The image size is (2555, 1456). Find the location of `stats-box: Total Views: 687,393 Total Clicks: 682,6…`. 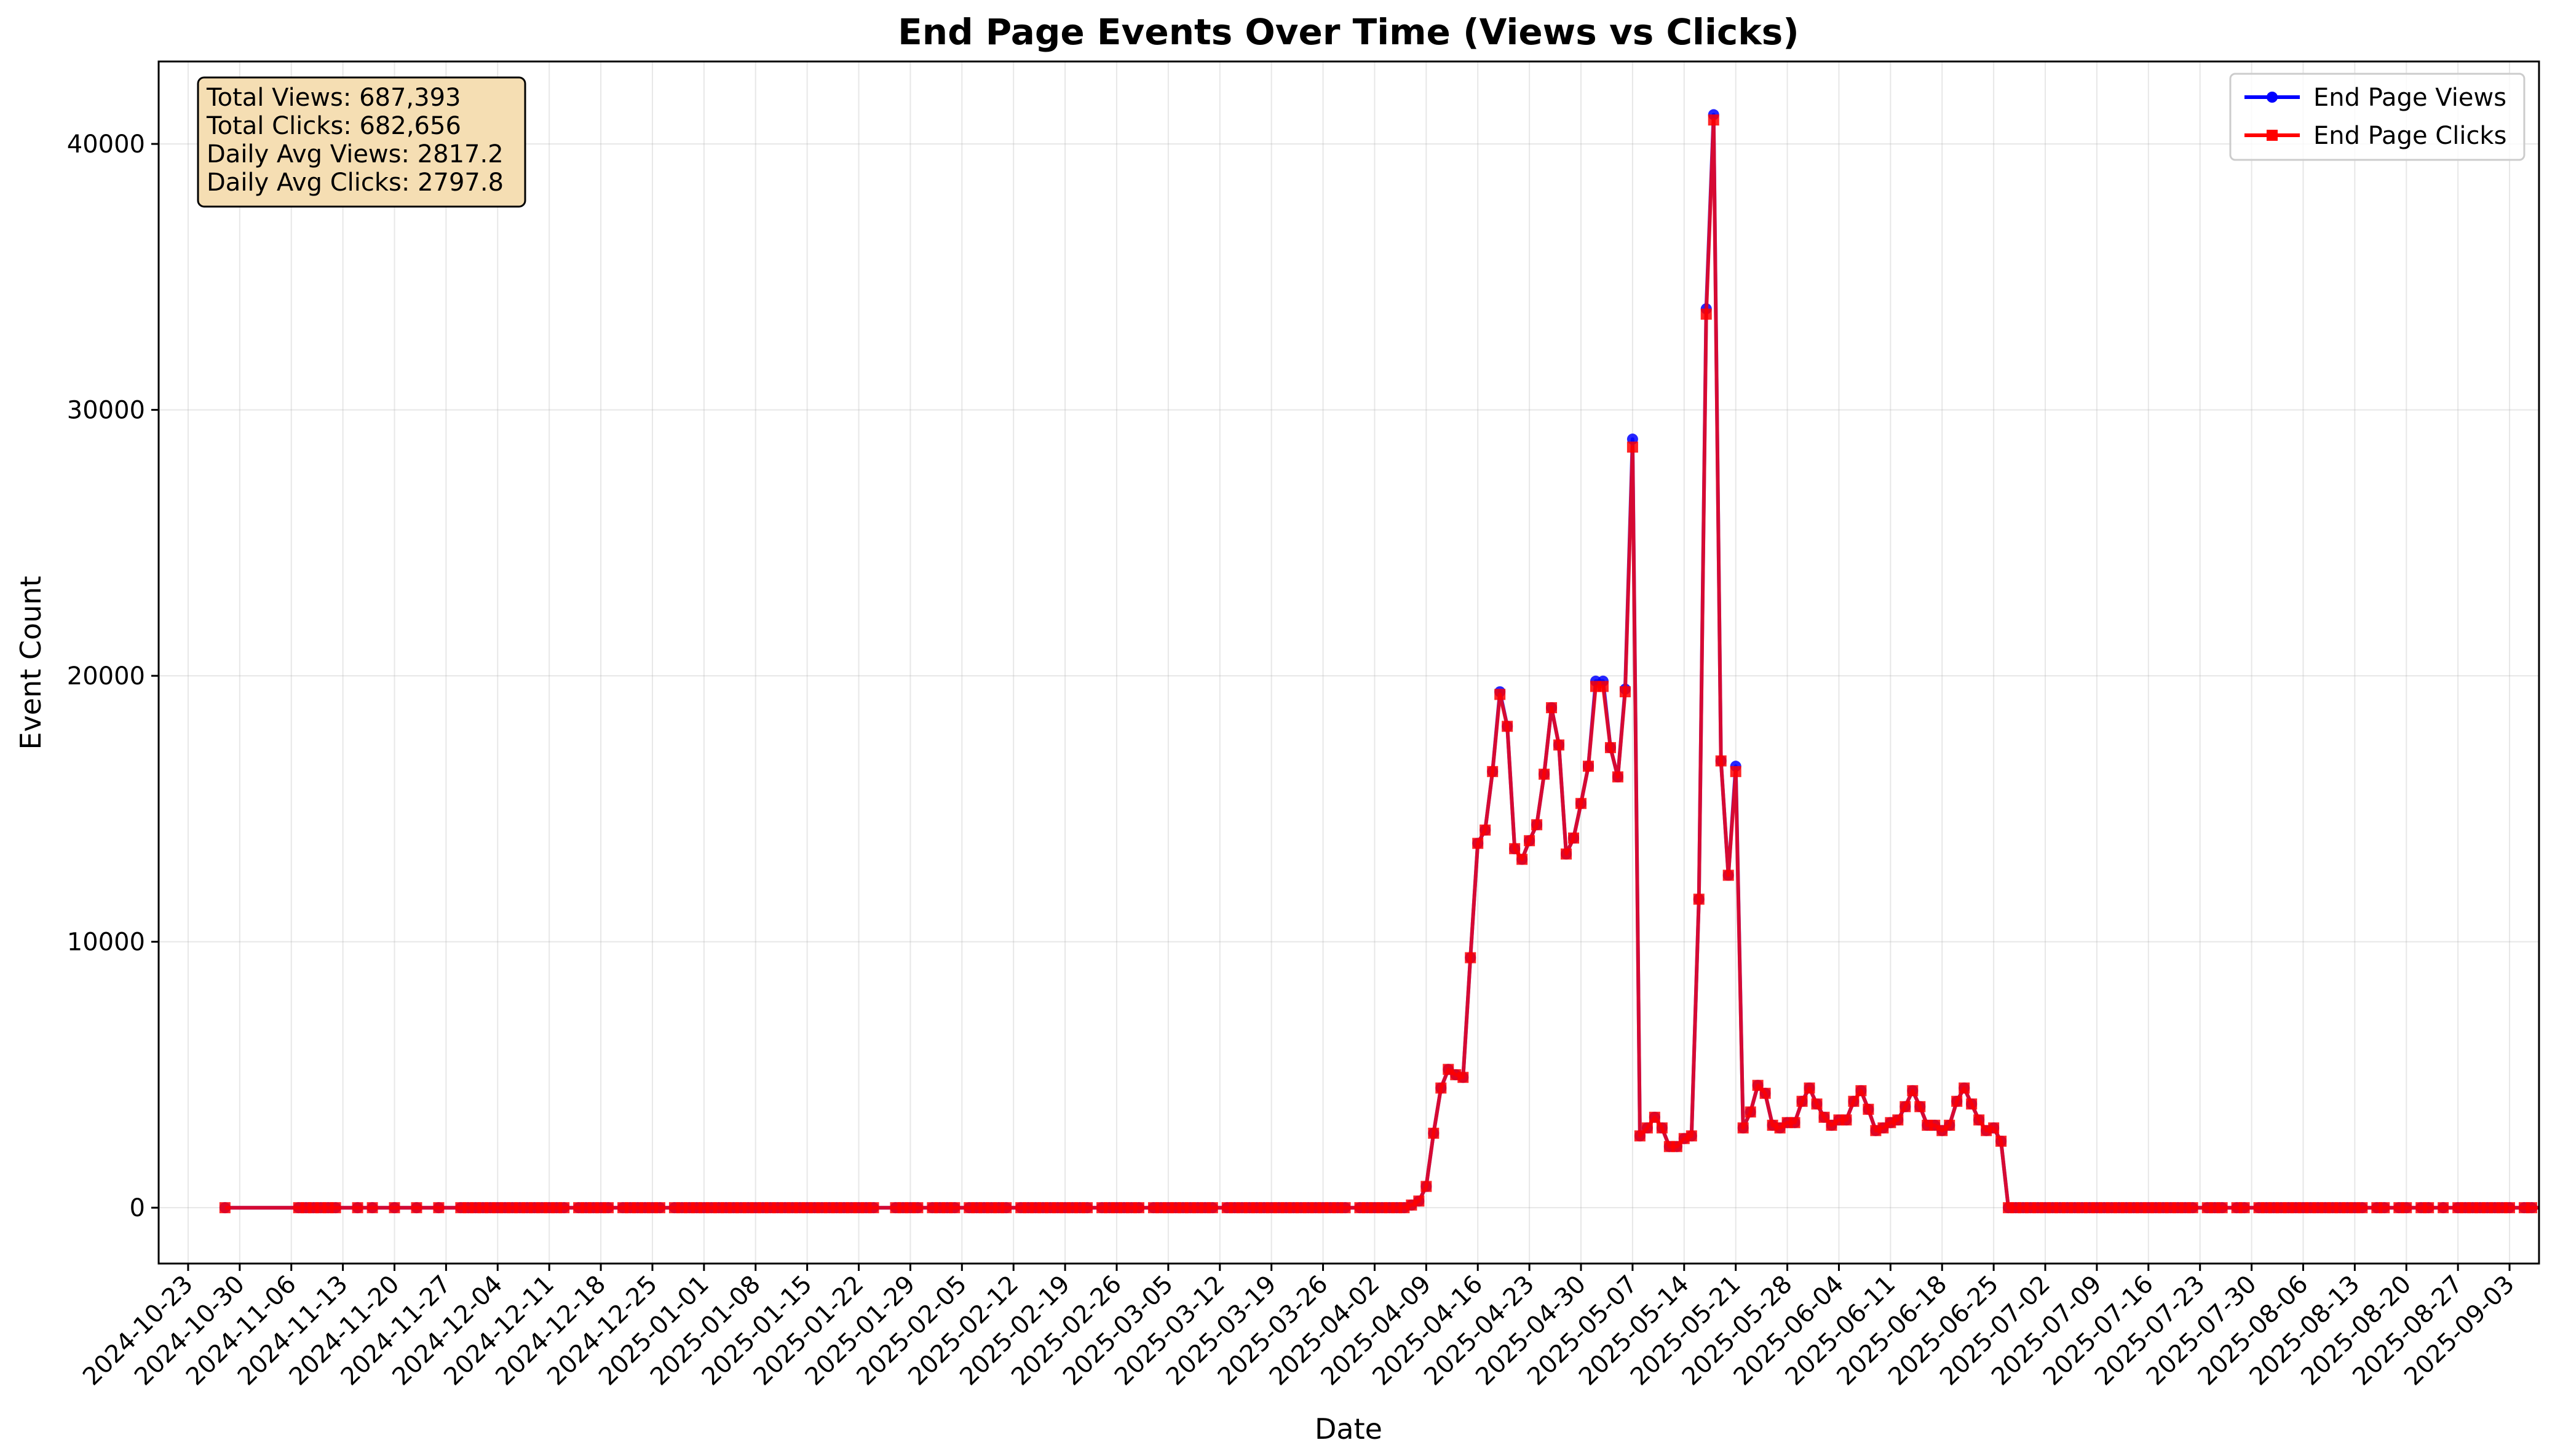

stats-box: Total Views: 687,393 Total Clicks: 682,6… is located at coordinates (361, 142).